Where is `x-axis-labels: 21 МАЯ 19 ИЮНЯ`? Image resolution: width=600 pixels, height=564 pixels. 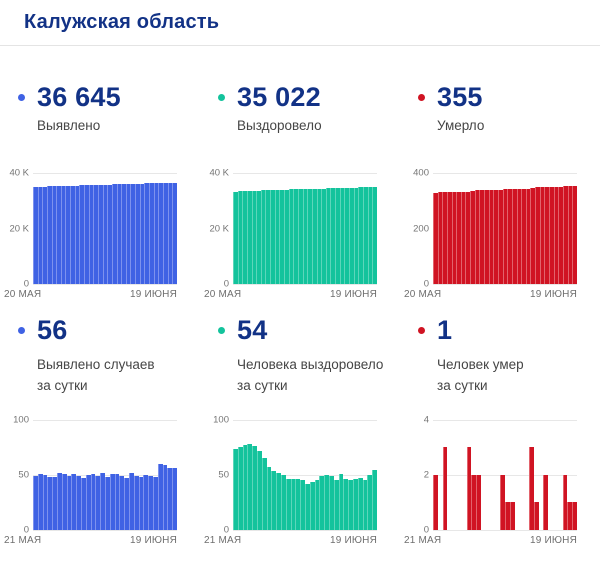 x-axis-labels: 21 МАЯ 19 ИЮНЯ is located at coordinates (490, 540).